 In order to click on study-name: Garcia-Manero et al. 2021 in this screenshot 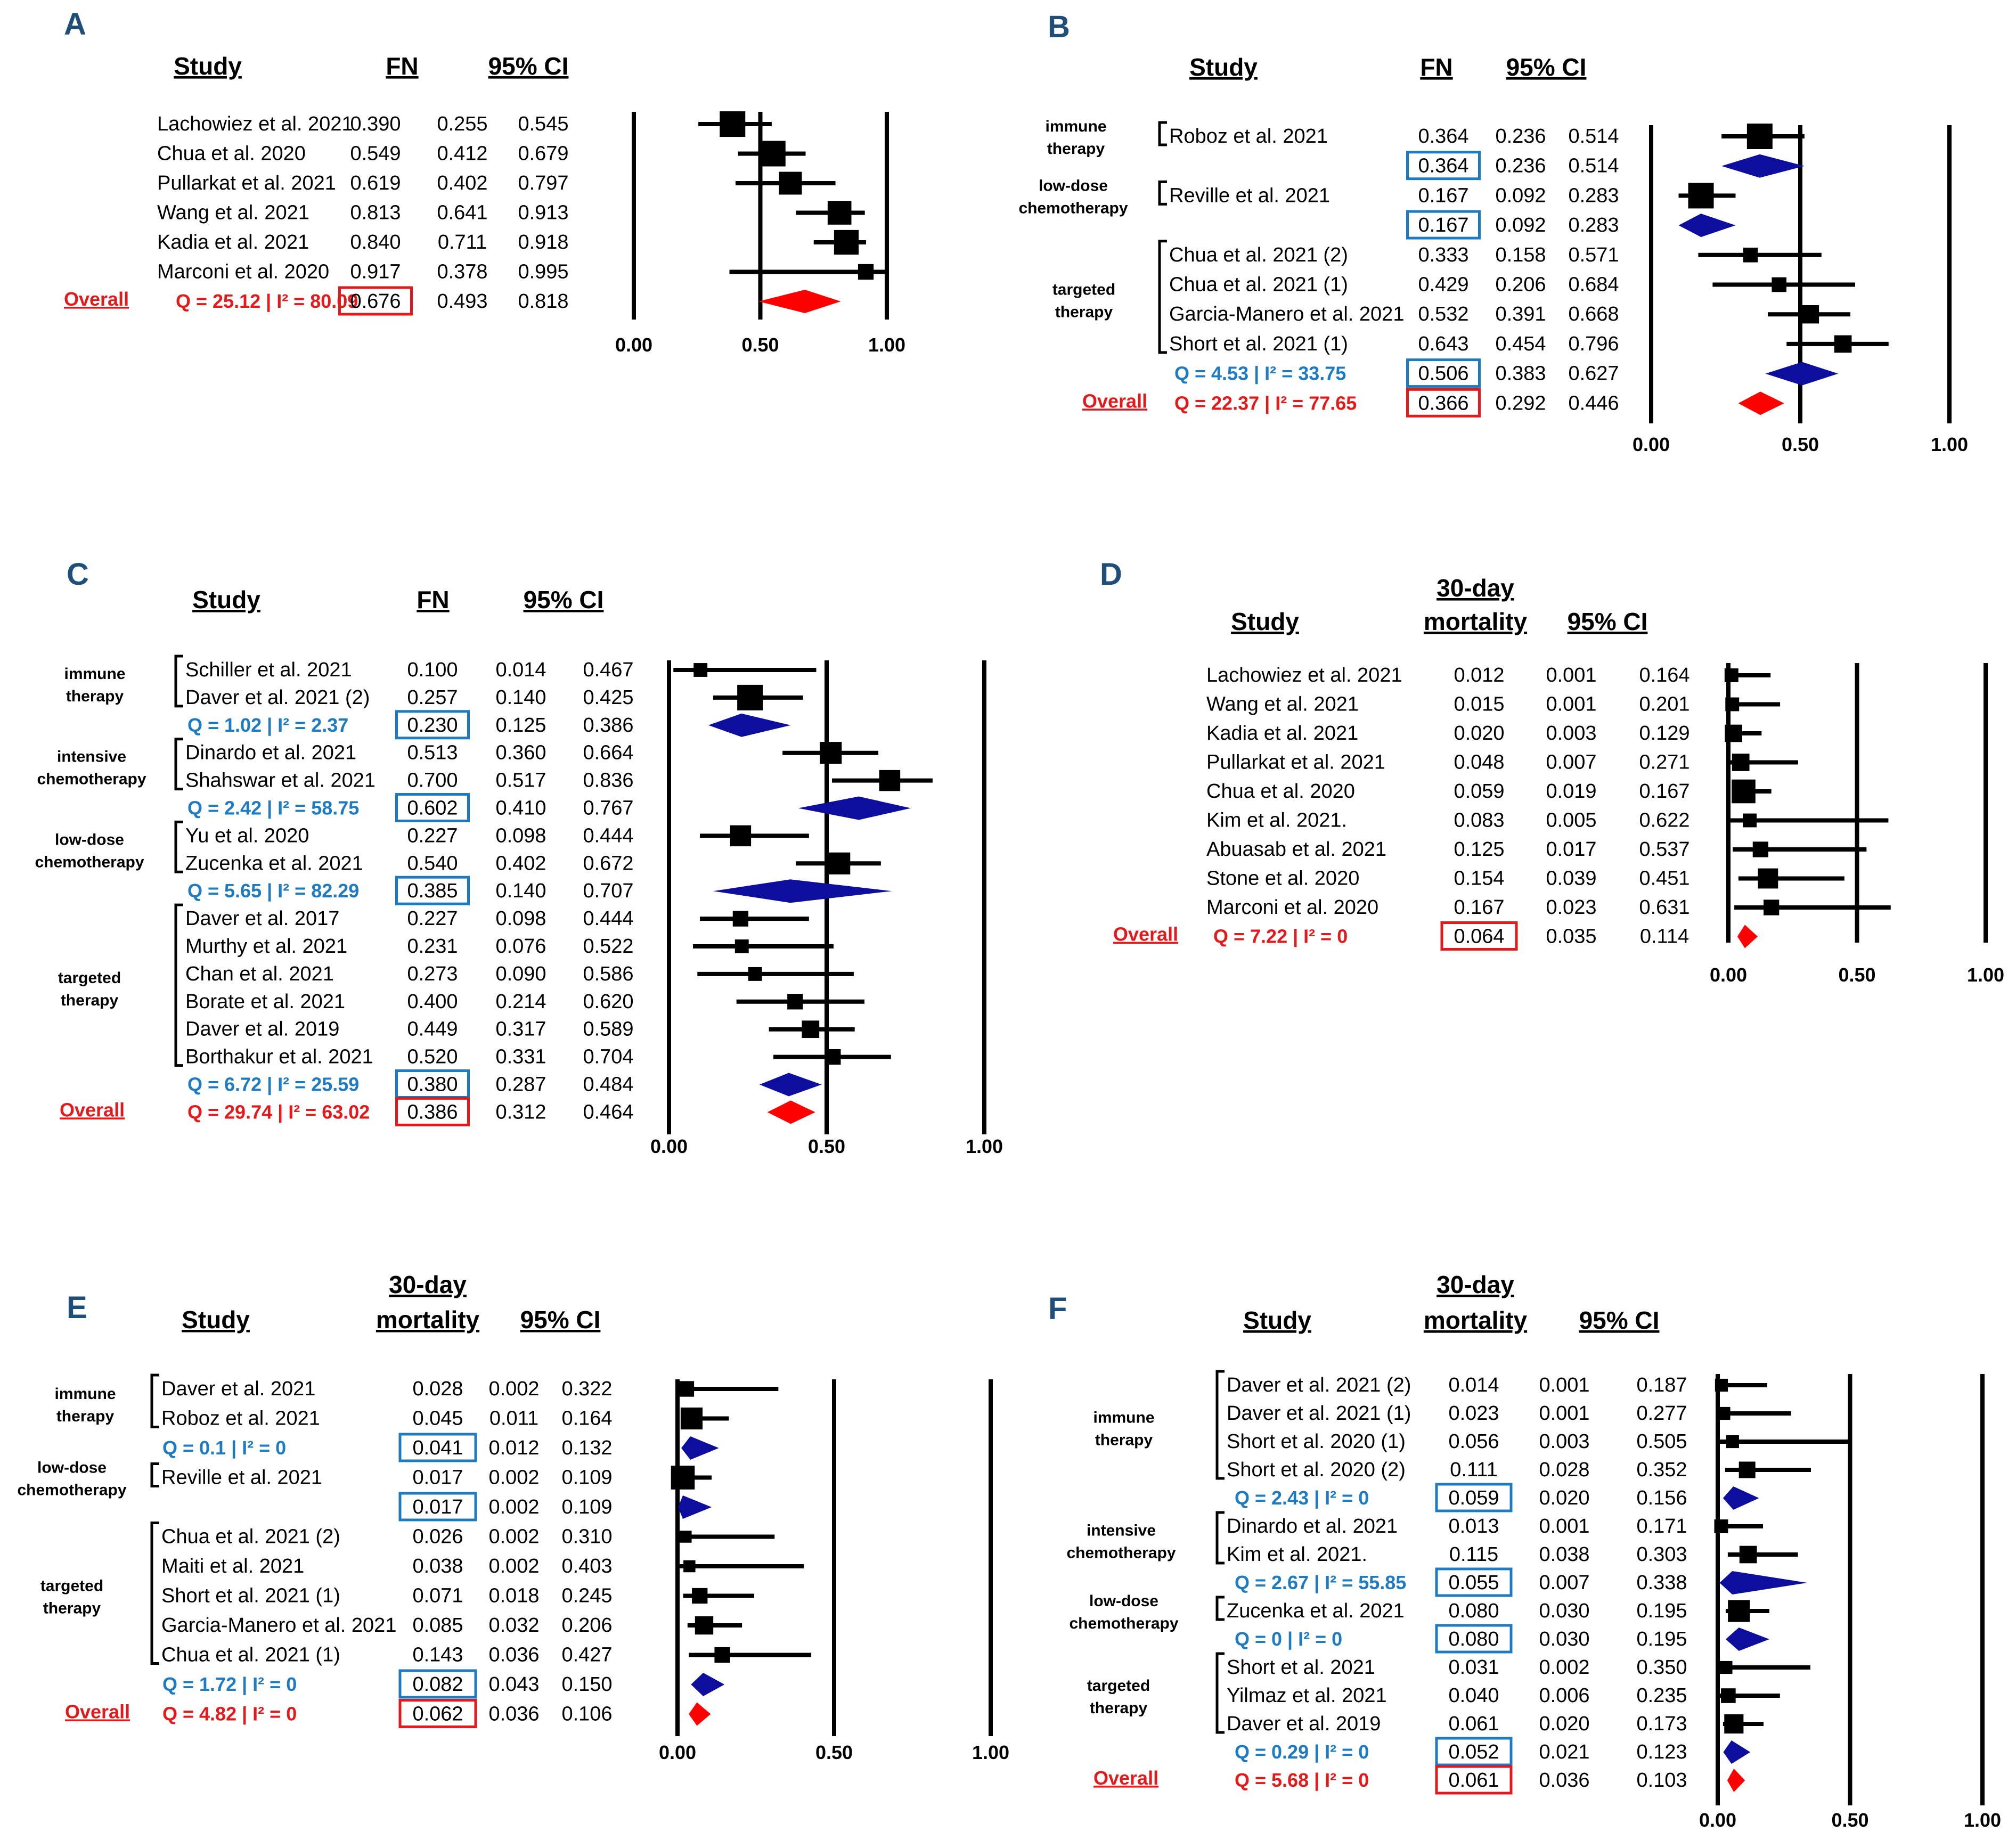, I will do `click(1286, 314)`.